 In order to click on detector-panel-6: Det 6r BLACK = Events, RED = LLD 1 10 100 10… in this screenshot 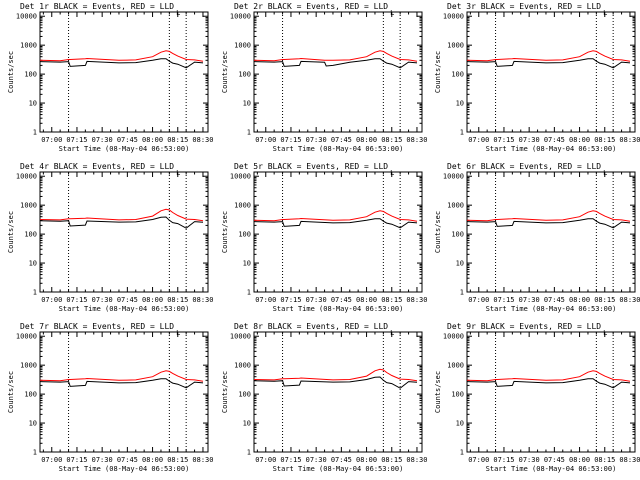, I will do `click(537, 237)`.